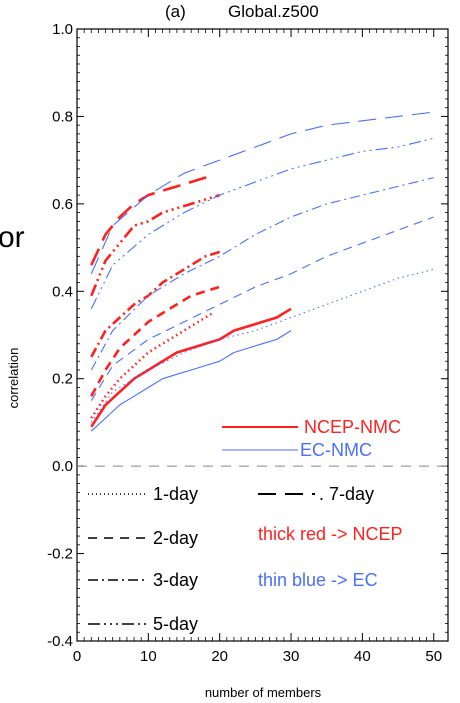 This screenshot has width=460, height=703. Describe the element at coordinates (352, 427) in the screenshot. I see `legend-ncep-label: NCEP-NMC` at that location.